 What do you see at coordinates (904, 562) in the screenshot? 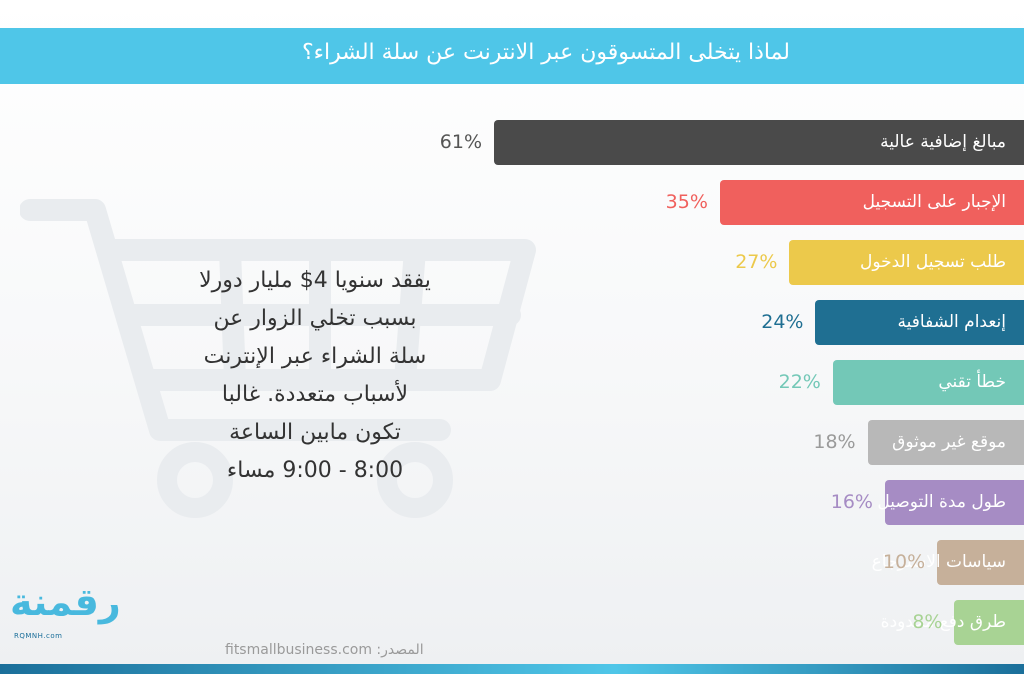
I see `value-label: 10%` at bounding box center [904, 562].